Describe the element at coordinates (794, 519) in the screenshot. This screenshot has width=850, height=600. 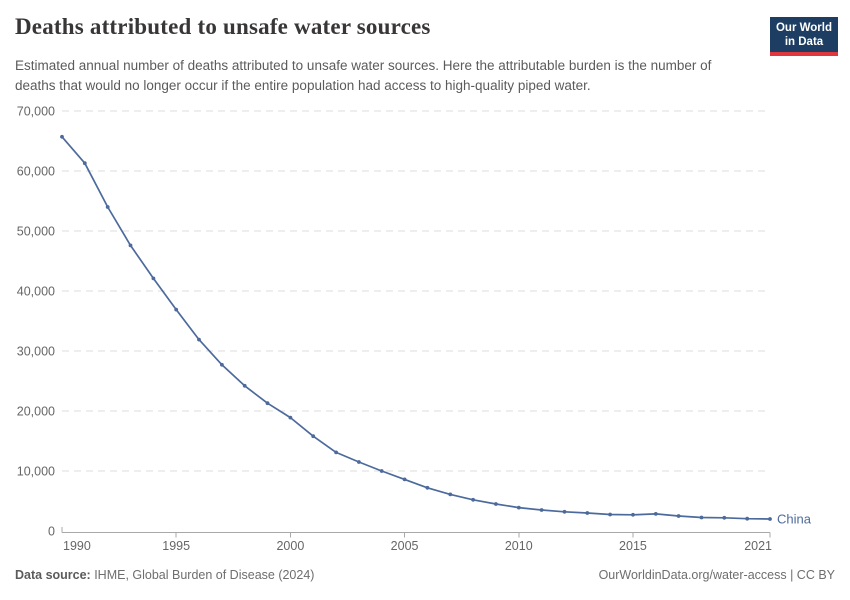
I see `series-end-label: China` at that location.